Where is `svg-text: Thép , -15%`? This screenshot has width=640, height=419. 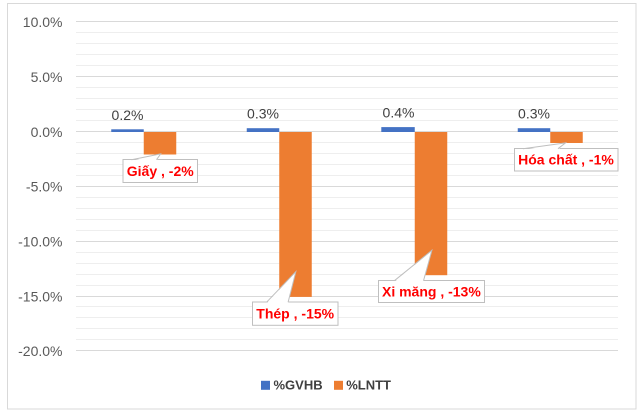
svg-text: Thép , -15% is located at coordinates (295, 314).